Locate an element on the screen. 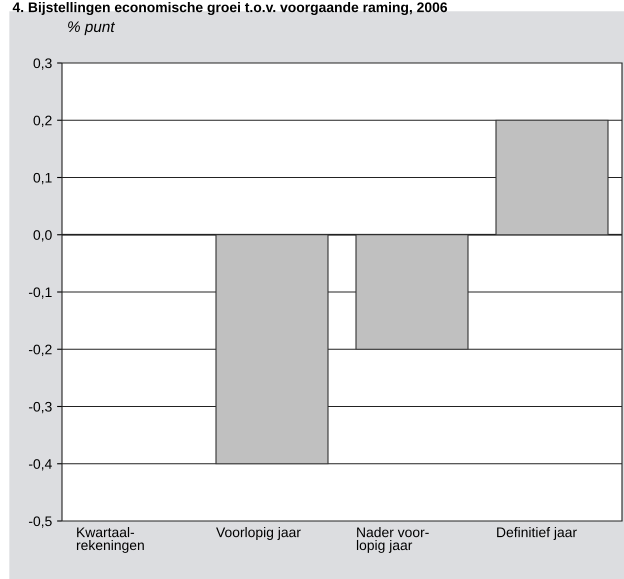 This screenshot has width=624, height=579. y-tick-label: 0,1 is located at coordinates (43, 178).